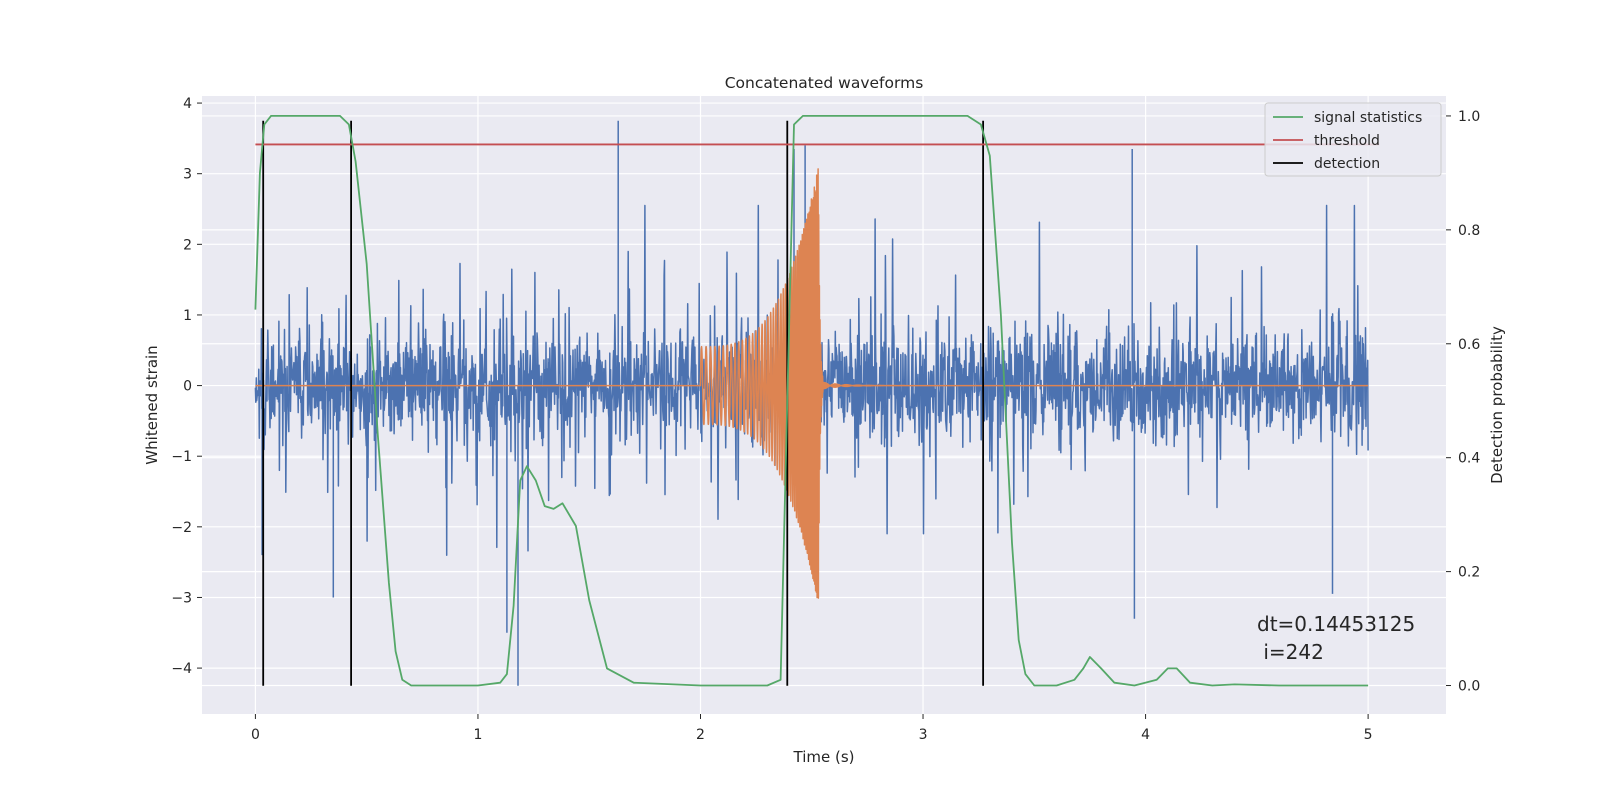 This screenshot has height=800, width=1600. Describe the element at coordinates (1336, 638) in the screenshot. I see `annotation: dt=0.14453125 i=242` at that location.